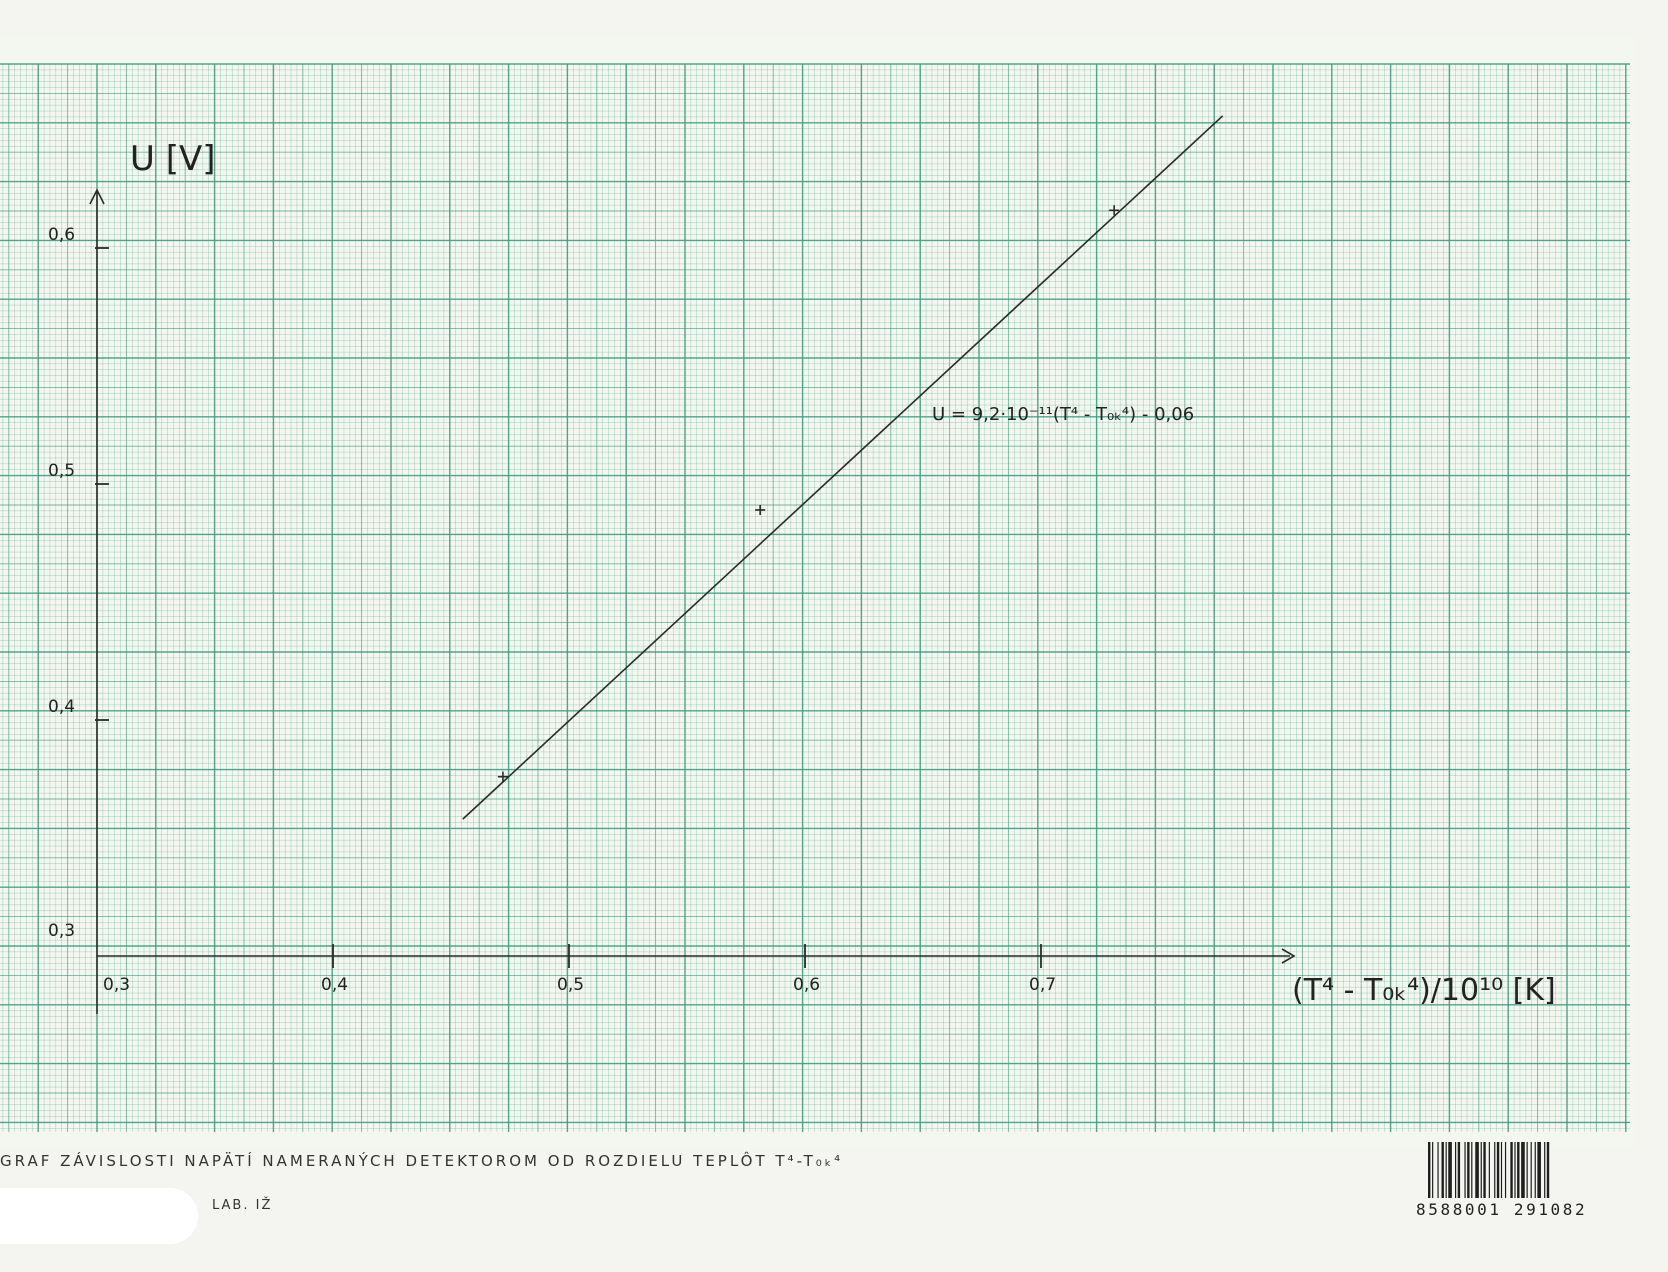 The height and width of the screenshot is (1272, 1668). What do you see at coordinates (97, 196) in the screenshot?
I see `y-axis-arrow` at bounding box center [97, 196].